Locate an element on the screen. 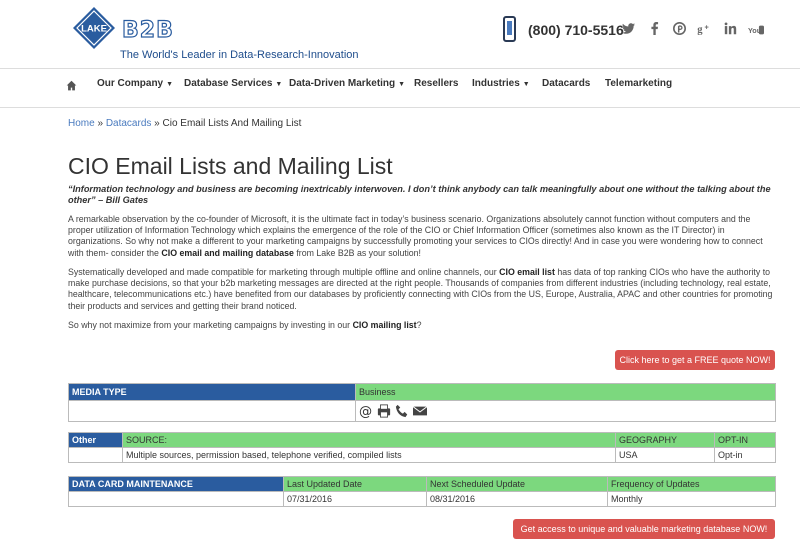  fax-icon is located at coordinates (384, 411).